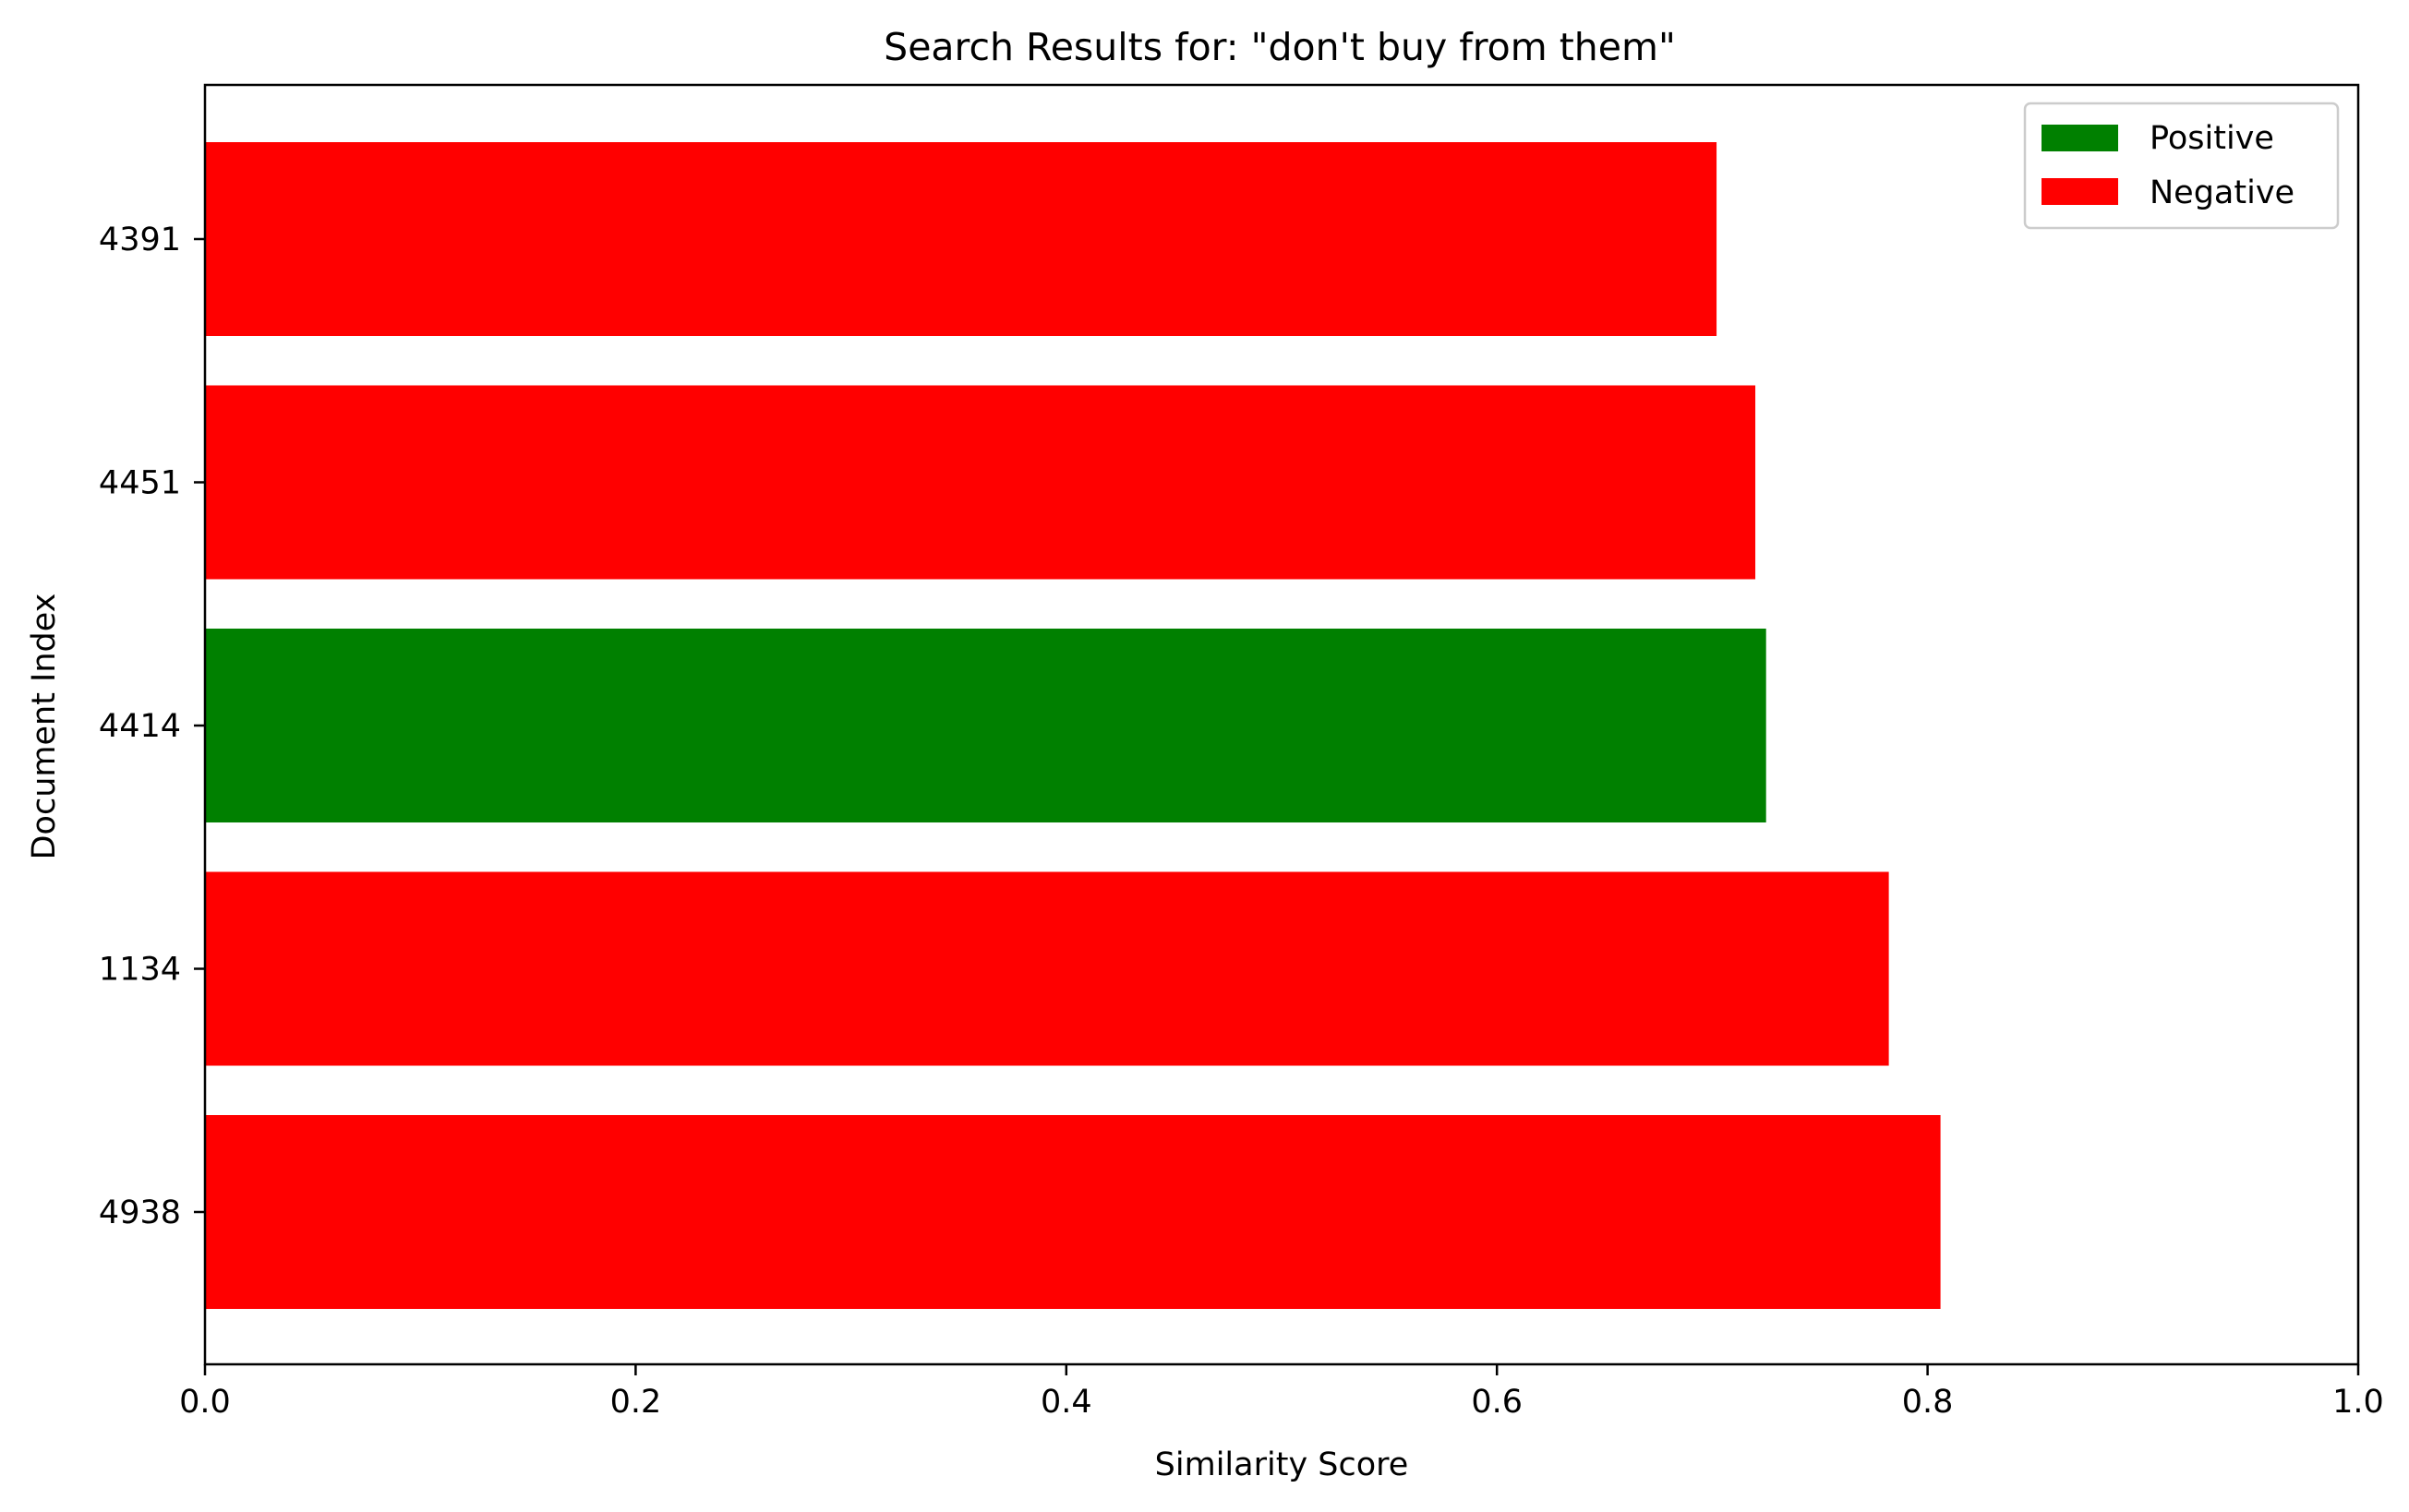 This screenshot has width=2409, height=1512. Describe the element at coordinates (1066, 1402) in the screenshot. I see `x-tick-label: 0.4` at that location.